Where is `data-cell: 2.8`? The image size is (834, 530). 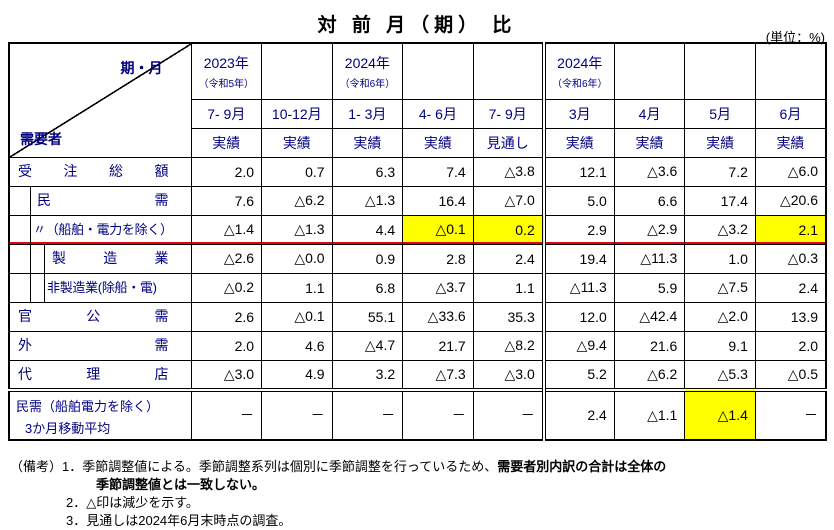 data-cell: 2.8 is located at coordinates (438, 258).